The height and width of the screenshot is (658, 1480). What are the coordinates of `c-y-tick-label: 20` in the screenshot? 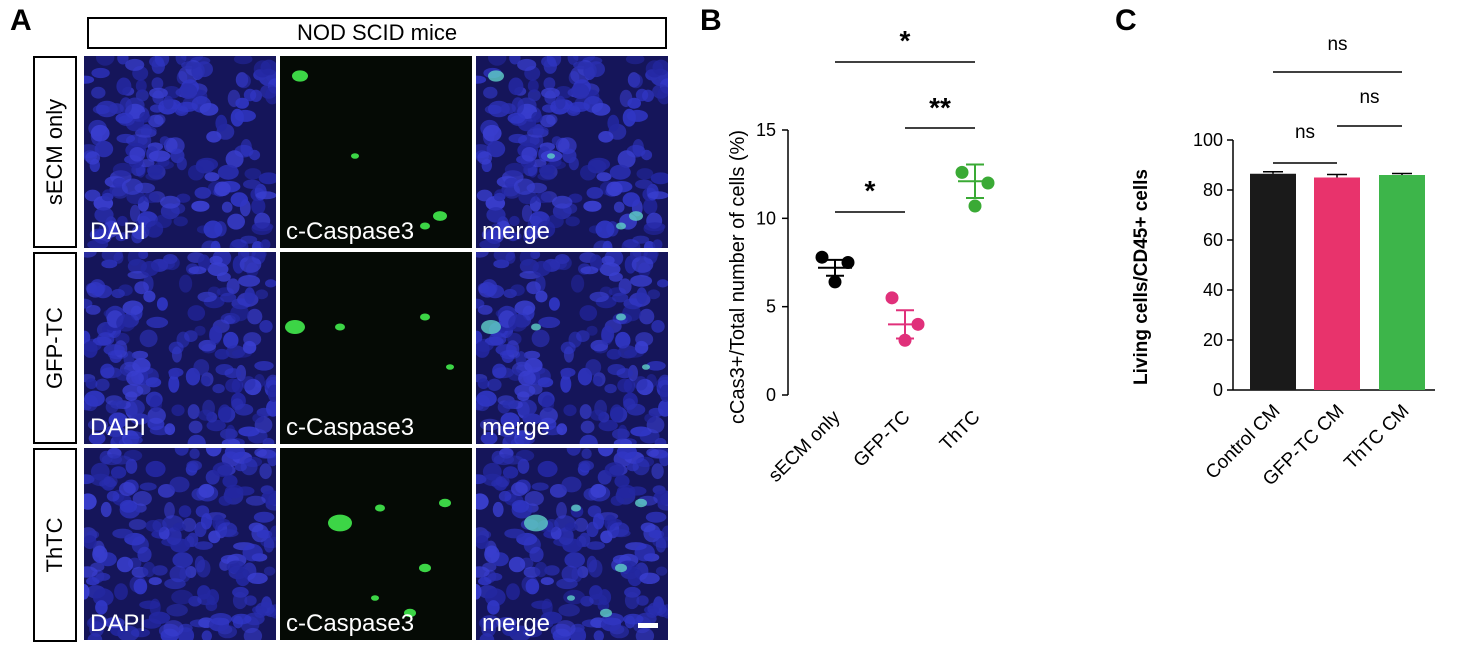 It's located at (1213, 340).